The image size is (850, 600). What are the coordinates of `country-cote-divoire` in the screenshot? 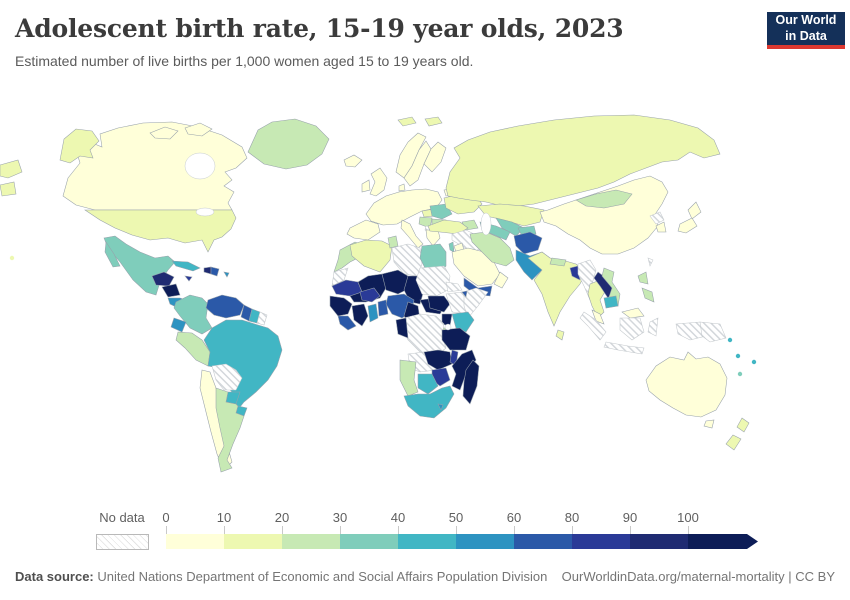 It's located at (360, 315).